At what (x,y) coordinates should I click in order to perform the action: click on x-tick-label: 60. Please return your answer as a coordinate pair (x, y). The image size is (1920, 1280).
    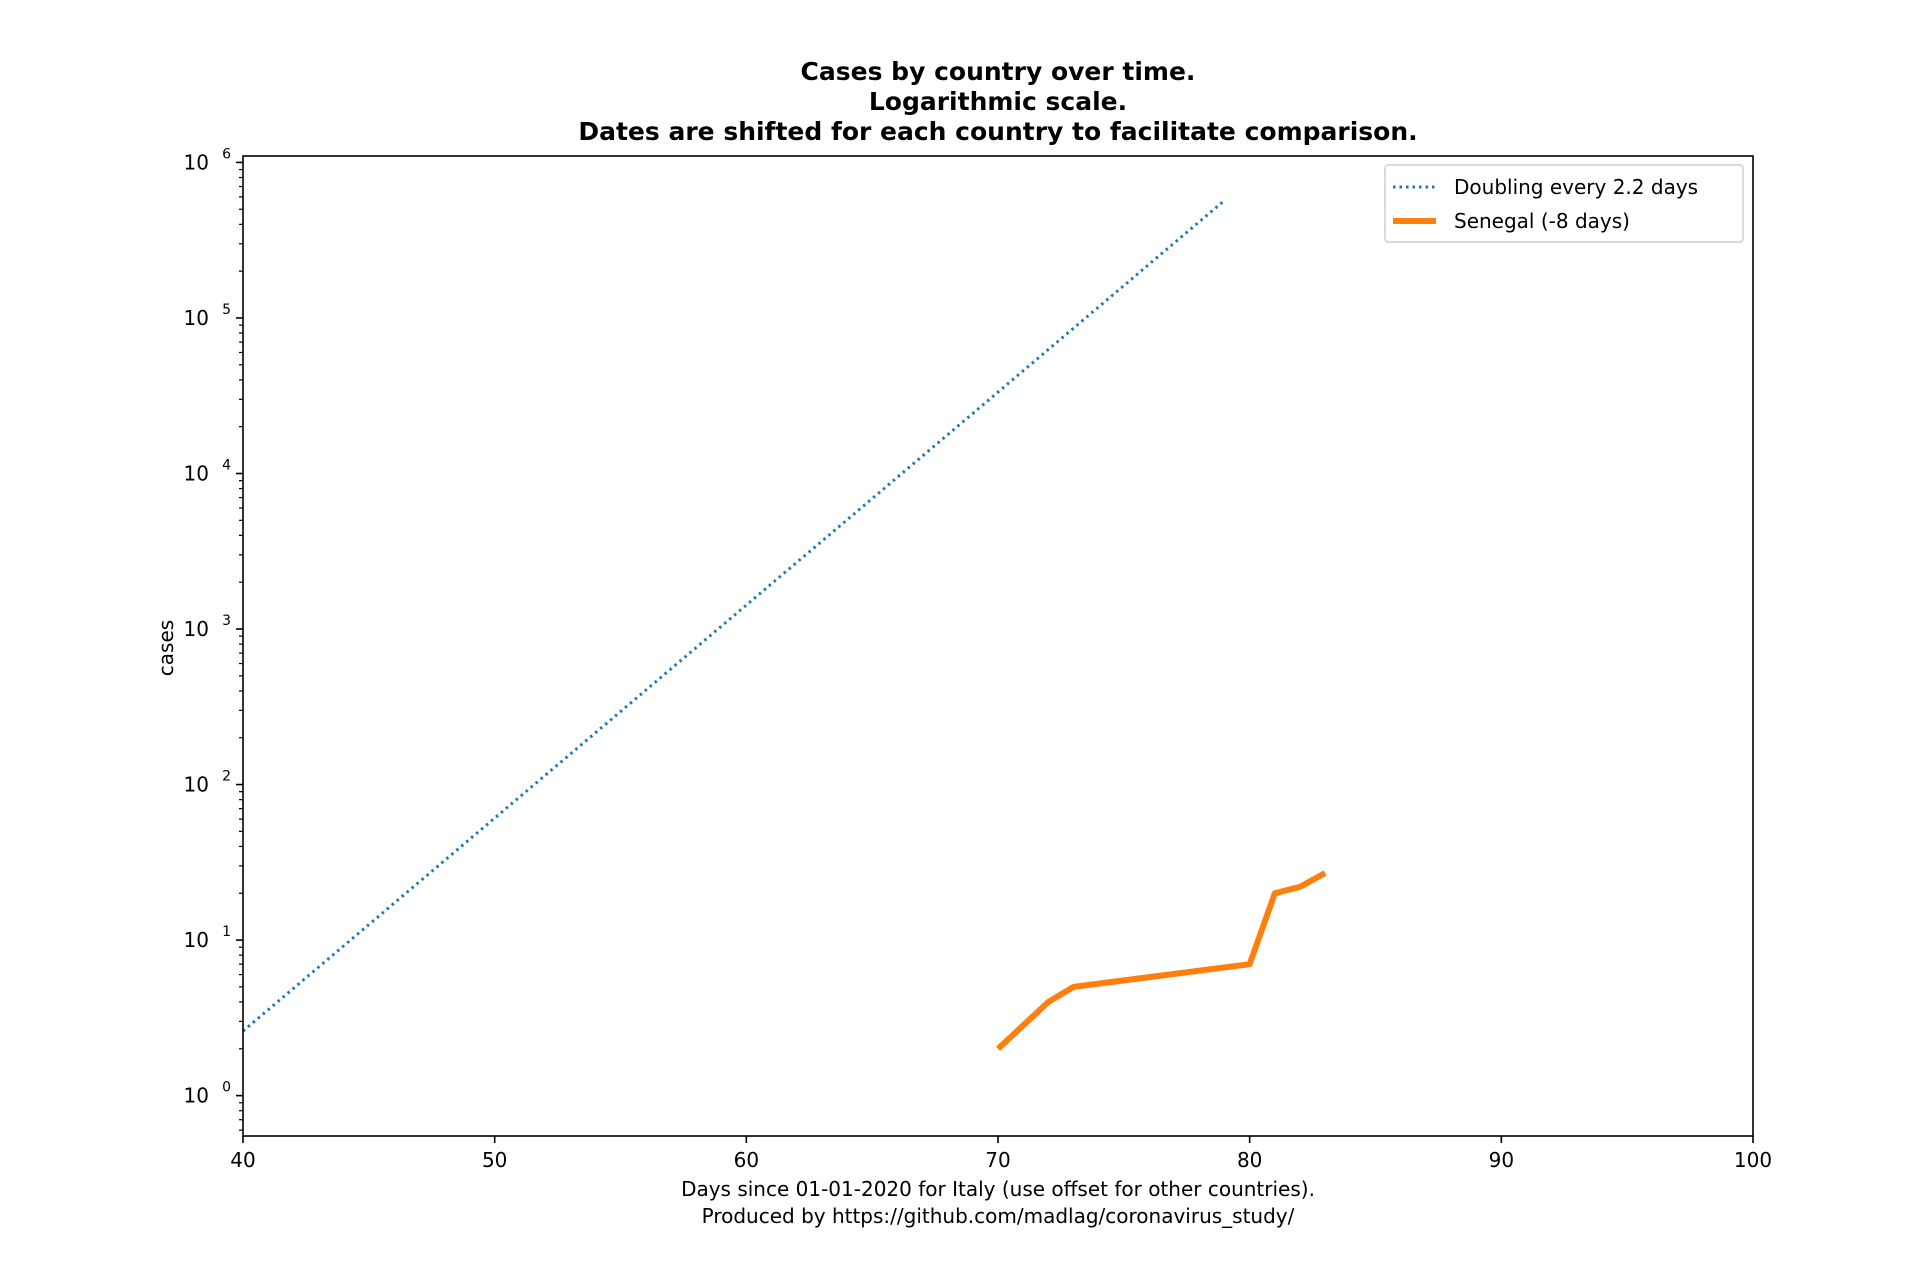
    Looking at the image, I should click on (746, 1160).